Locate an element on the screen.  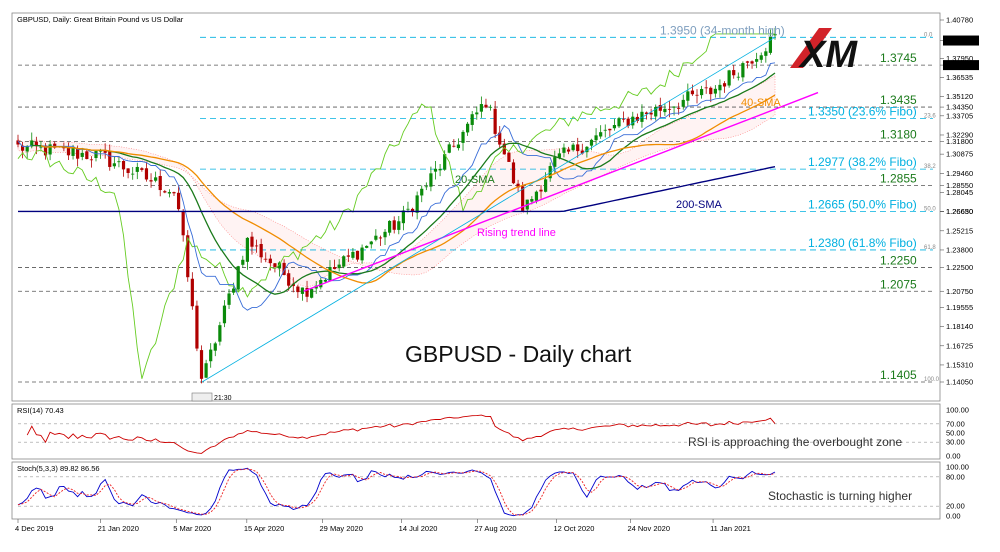
x-tick-label: 14 Jul 2020 is located at coordinates (418, 528).